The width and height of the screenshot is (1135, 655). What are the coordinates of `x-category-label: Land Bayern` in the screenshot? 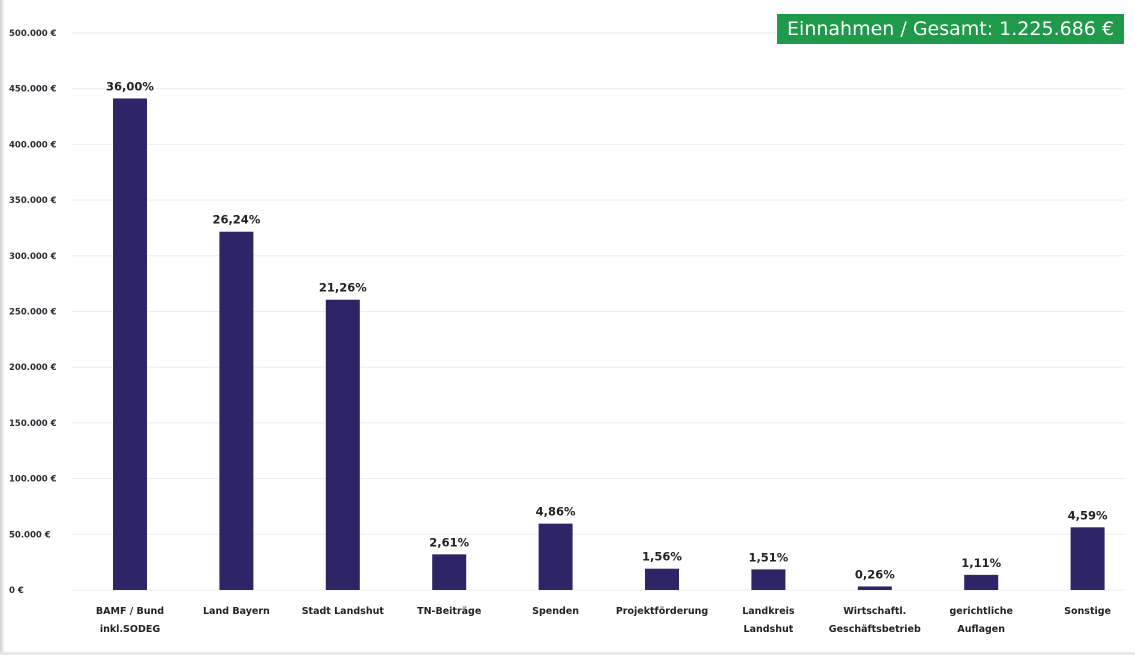 It's located at (236, 611).